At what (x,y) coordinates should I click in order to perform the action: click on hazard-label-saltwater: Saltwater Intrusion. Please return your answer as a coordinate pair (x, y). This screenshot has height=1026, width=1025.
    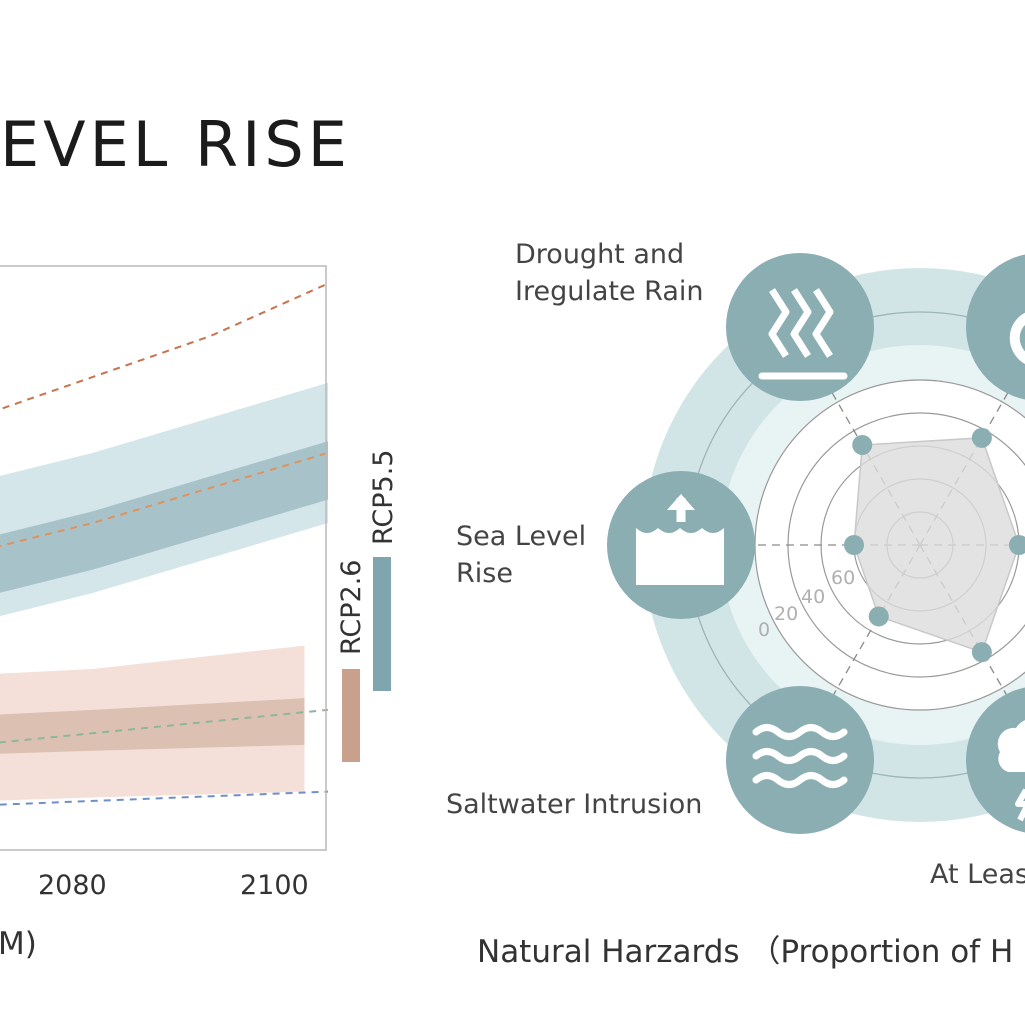
    Looking at the image, I should click on (574, 804).